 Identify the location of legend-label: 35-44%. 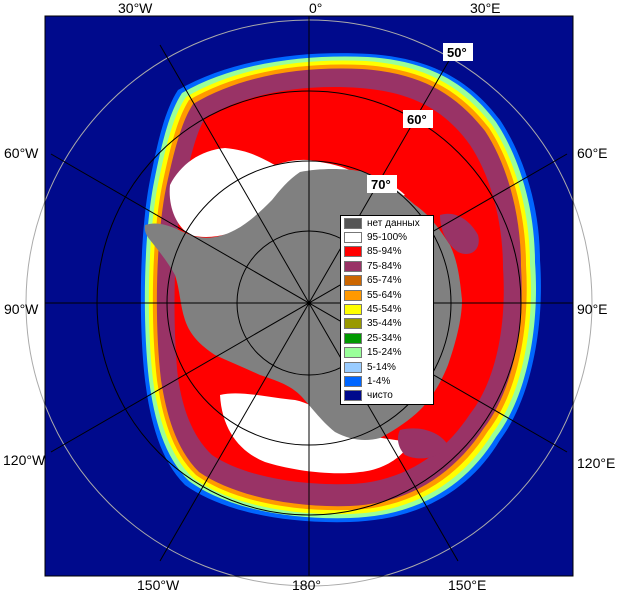
(384, 324).